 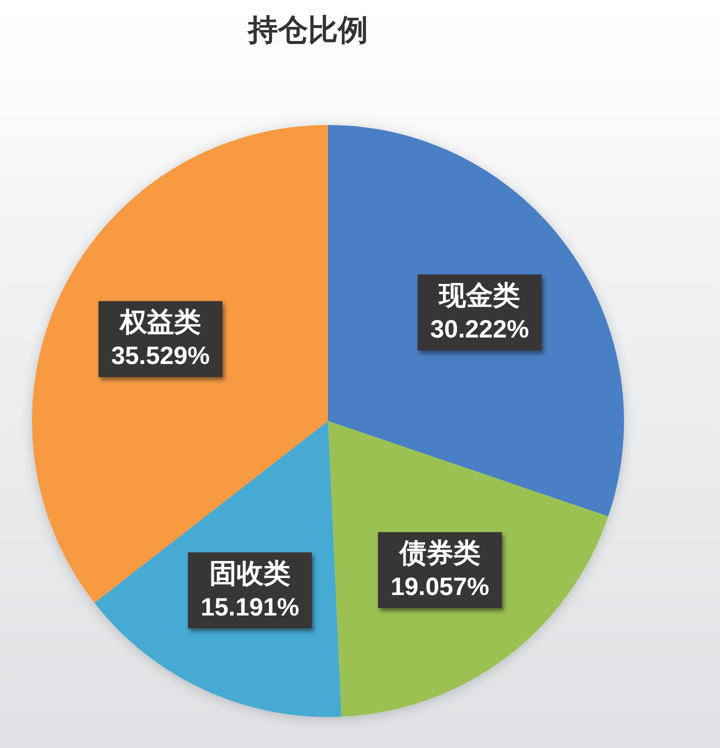 What do you see at coordinates (479, 329) in the screenshot?
I see `data-label: 30.222%` at bounding box center [479, 329].